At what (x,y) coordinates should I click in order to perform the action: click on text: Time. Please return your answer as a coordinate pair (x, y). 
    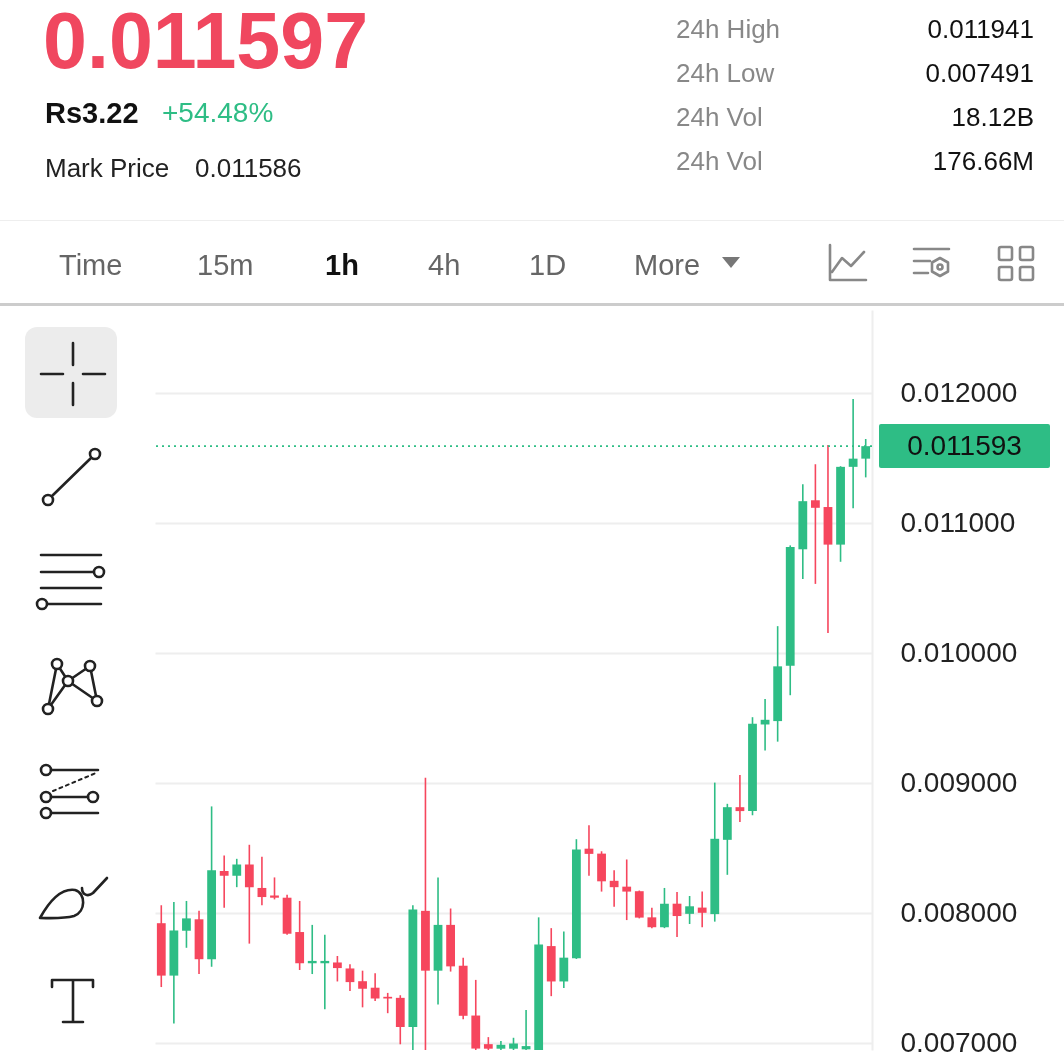
    Looking at the image, I should click on (91, 264).